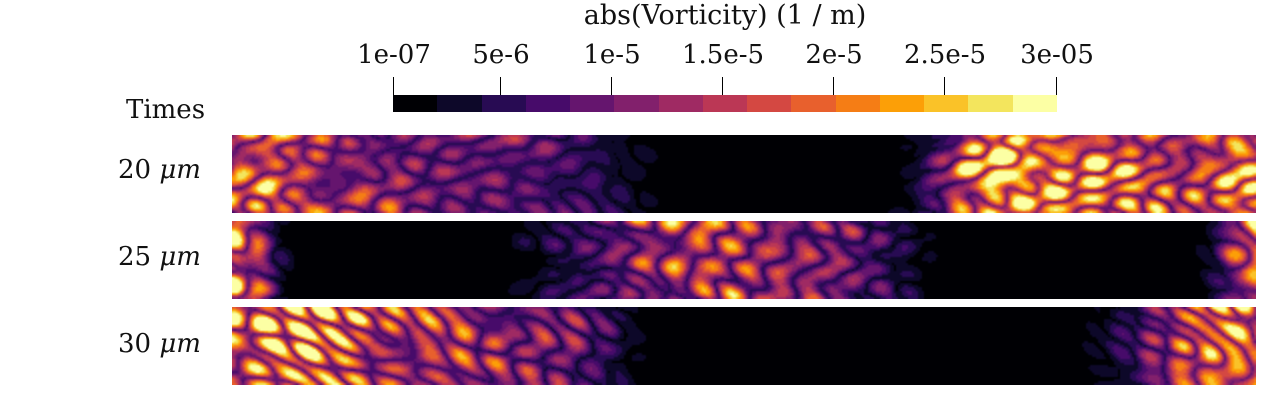 The image size is (1280, 400). I want to click on row-label-25: 25 μm, so click(159, 257).